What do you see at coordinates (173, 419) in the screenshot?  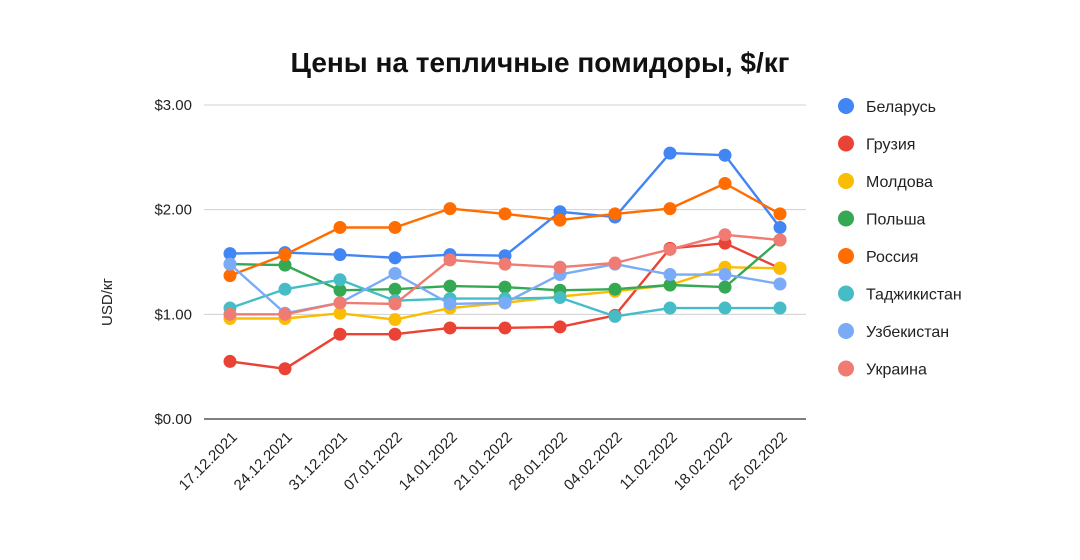 I see `y-tick-label: $0.00` at bounding box center [173, 419].